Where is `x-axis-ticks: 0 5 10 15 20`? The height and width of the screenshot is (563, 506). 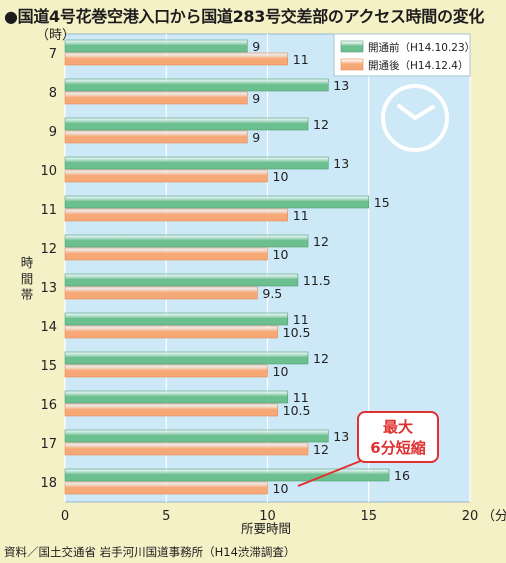
x-axis-ticks: 0 5 10 15 20 is located at coordinates (269, 516).